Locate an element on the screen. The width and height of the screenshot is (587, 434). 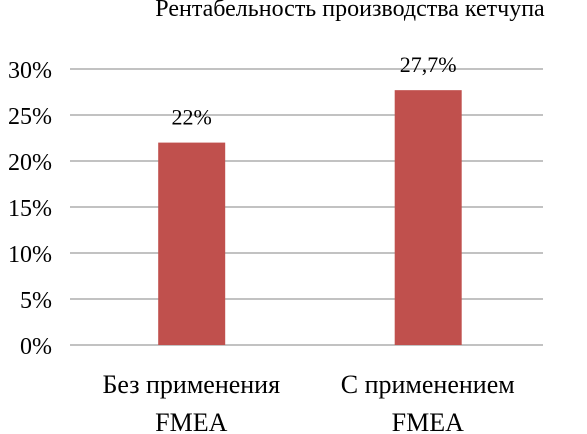
chart-title: Рентабельность производства кетчупа is located at coordinates (350, 11).